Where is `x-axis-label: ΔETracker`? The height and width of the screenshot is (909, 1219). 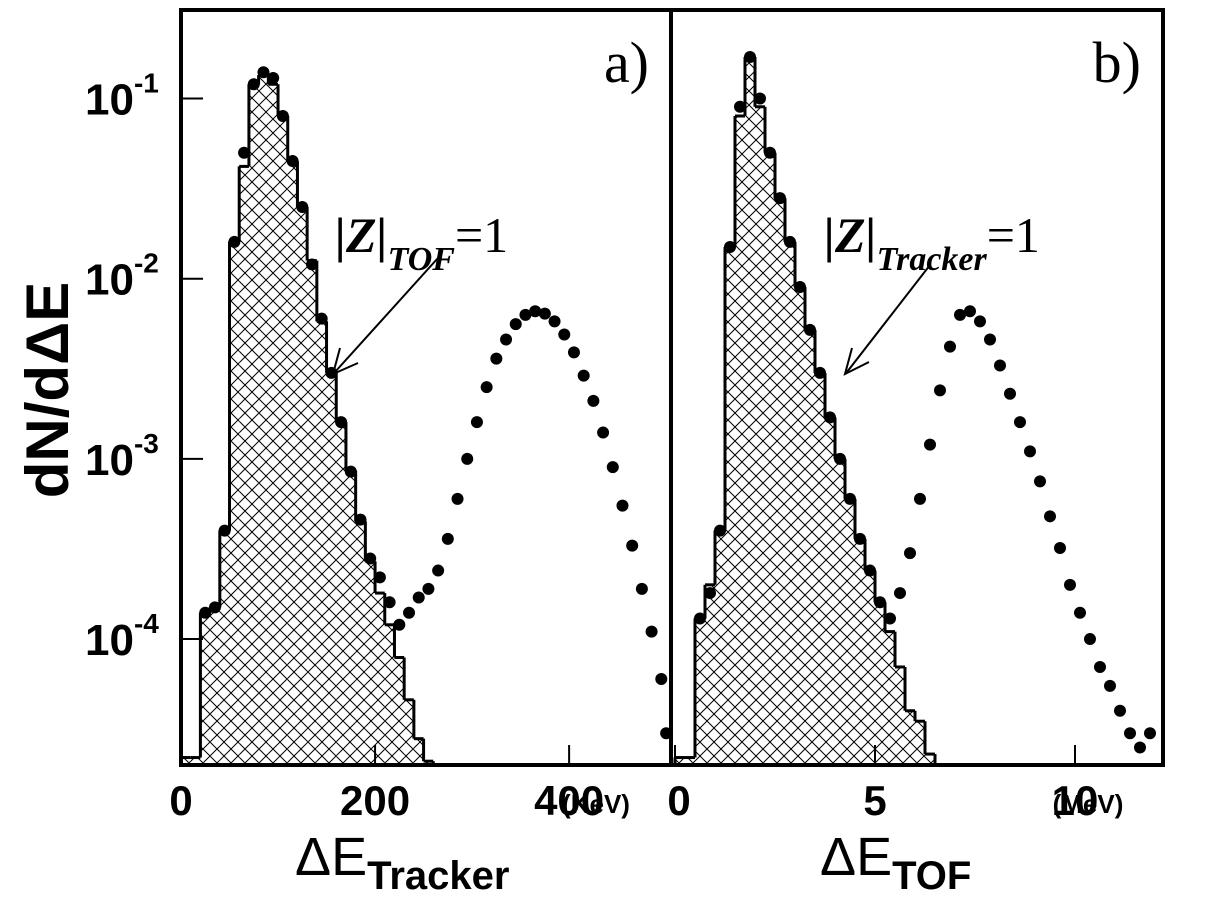
x-axis-label: ΔETracker is located at coordinates (402, 862).